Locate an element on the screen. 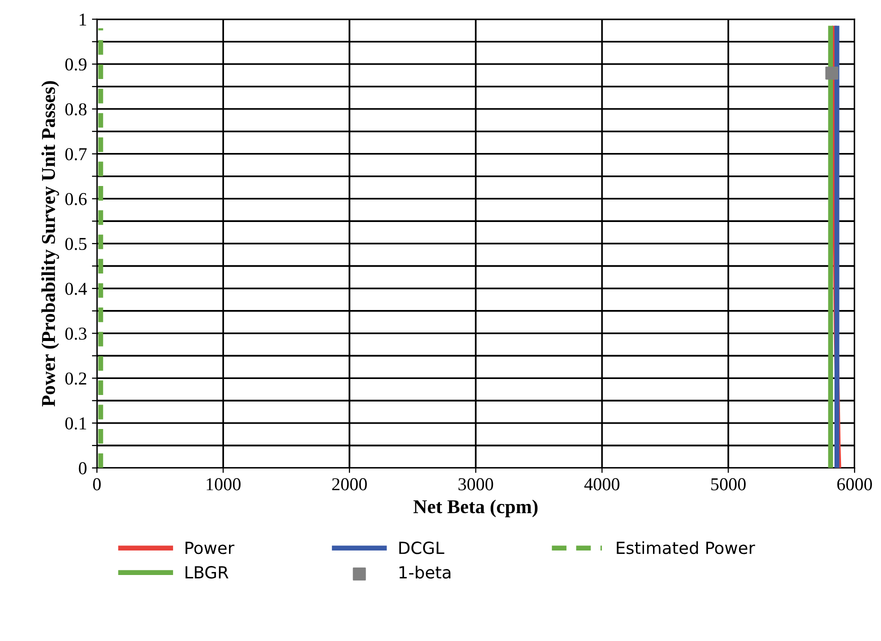  y-tick-label: 0 is located at coordinates (82, 468).